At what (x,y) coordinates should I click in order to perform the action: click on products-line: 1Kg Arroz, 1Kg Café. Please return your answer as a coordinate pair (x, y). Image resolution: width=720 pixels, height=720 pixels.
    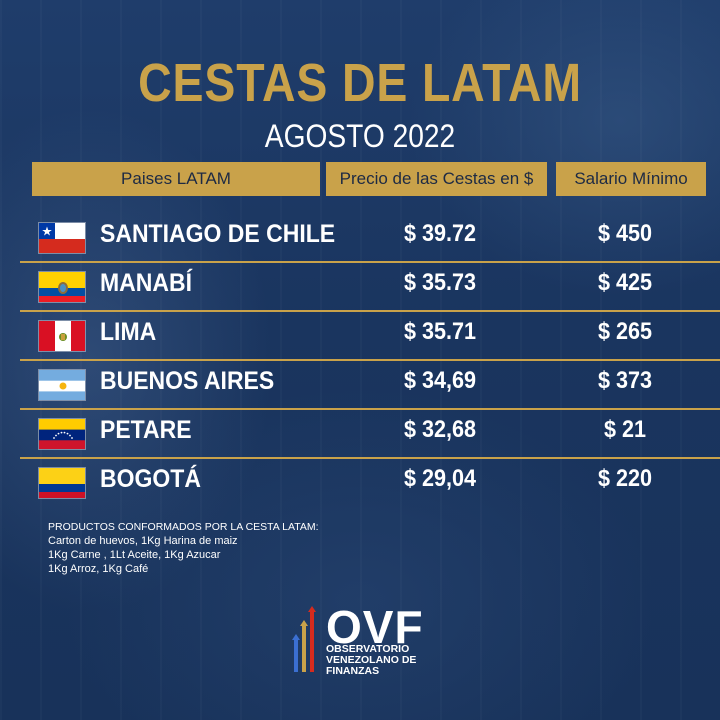
    Looking at the image, I should click on (98, 569).